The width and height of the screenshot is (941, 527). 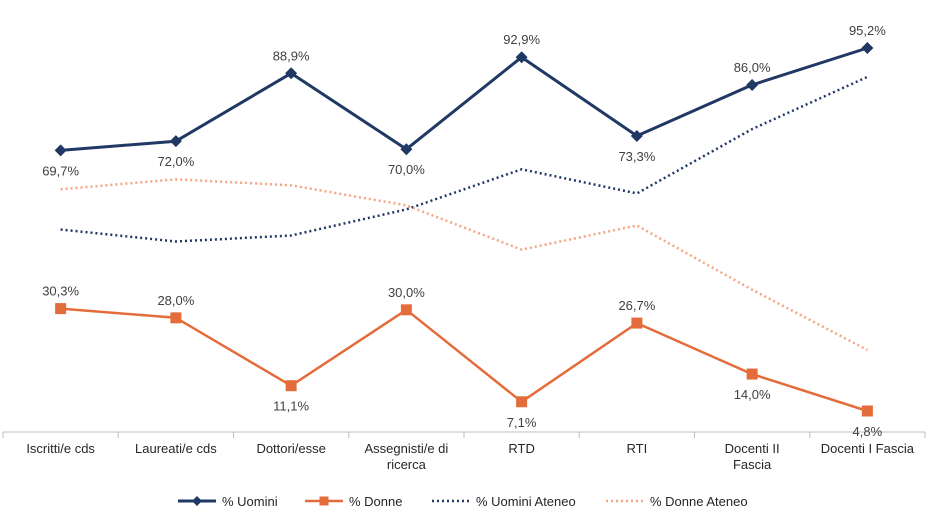 I want to click on legend-label: % Donne, so click(x=375, y=501).